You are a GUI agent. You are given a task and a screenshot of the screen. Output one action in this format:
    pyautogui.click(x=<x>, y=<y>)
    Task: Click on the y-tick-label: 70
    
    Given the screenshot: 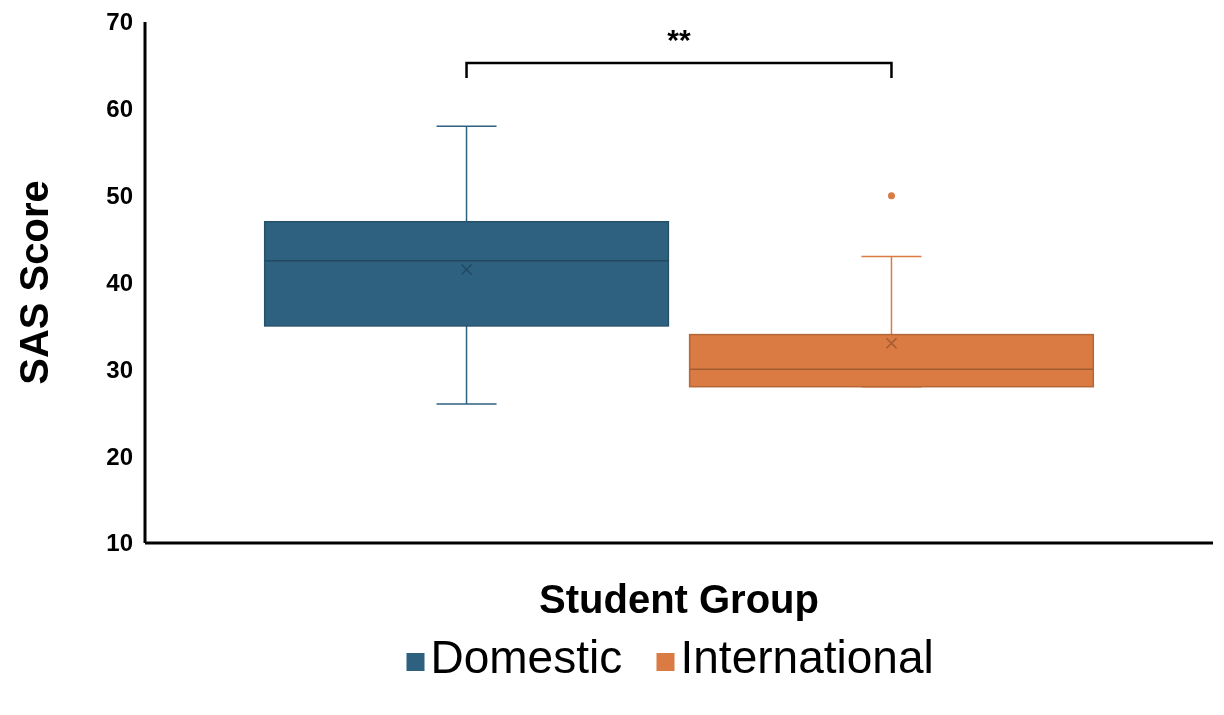 What is the action you would take?
    pyautogui.click(x=119, y=22)
    